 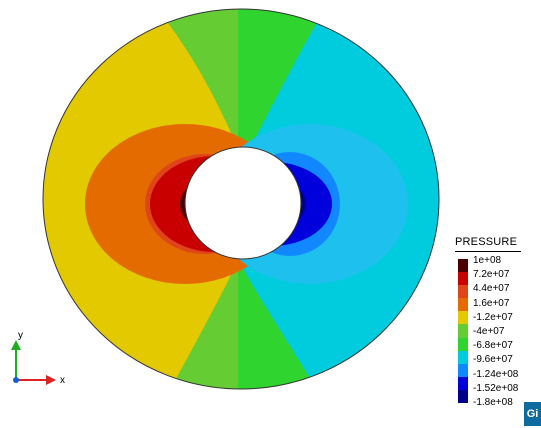 What do you see at coordinates (491, 303) in the screenshot?
I see `legend-label: 1.6e+07` at bounding box center [491, 303].